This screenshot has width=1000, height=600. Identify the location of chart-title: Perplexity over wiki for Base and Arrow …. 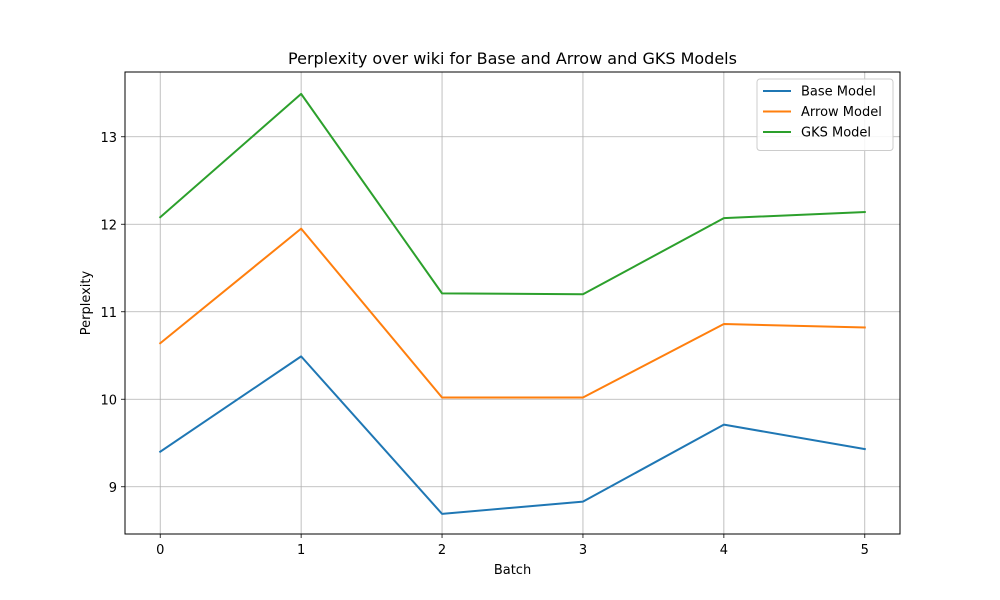
(512, 58).